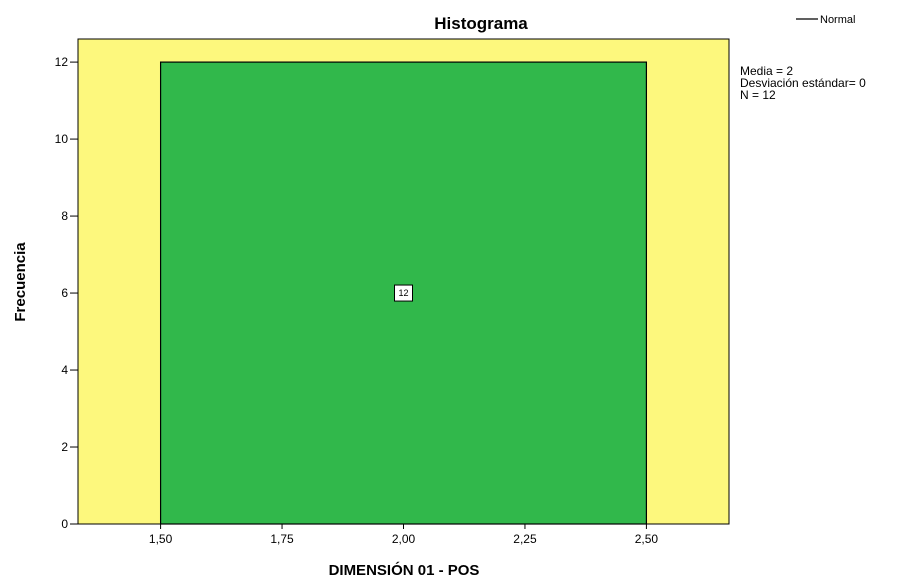 This screenshot has width=923, height=578. I want to click on legend: Normal, so click(825, 20).